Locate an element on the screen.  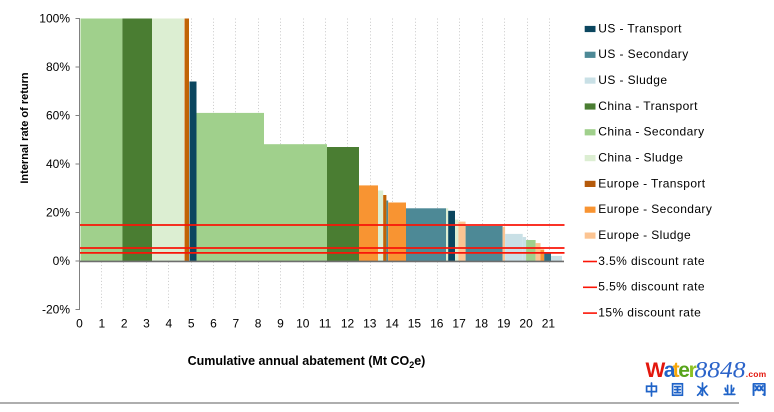
svg-text: 3.5% discount rate is located at coordinates (651, 261).